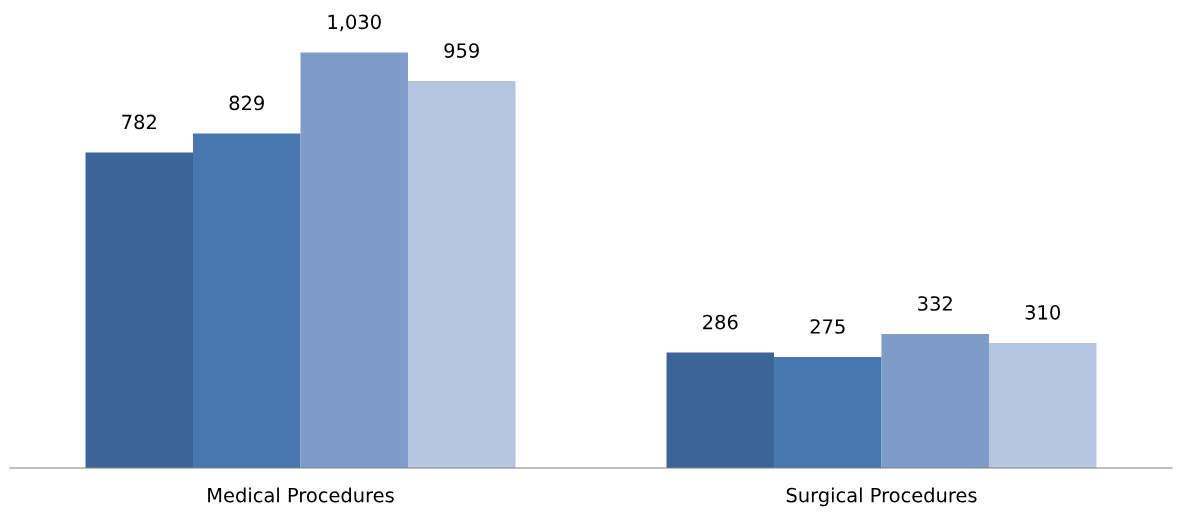 This screenshot has width=1182, height=517. Describe the element at coordinates (935, 303) in the screenshot. I see `data-label: 332` at that location.